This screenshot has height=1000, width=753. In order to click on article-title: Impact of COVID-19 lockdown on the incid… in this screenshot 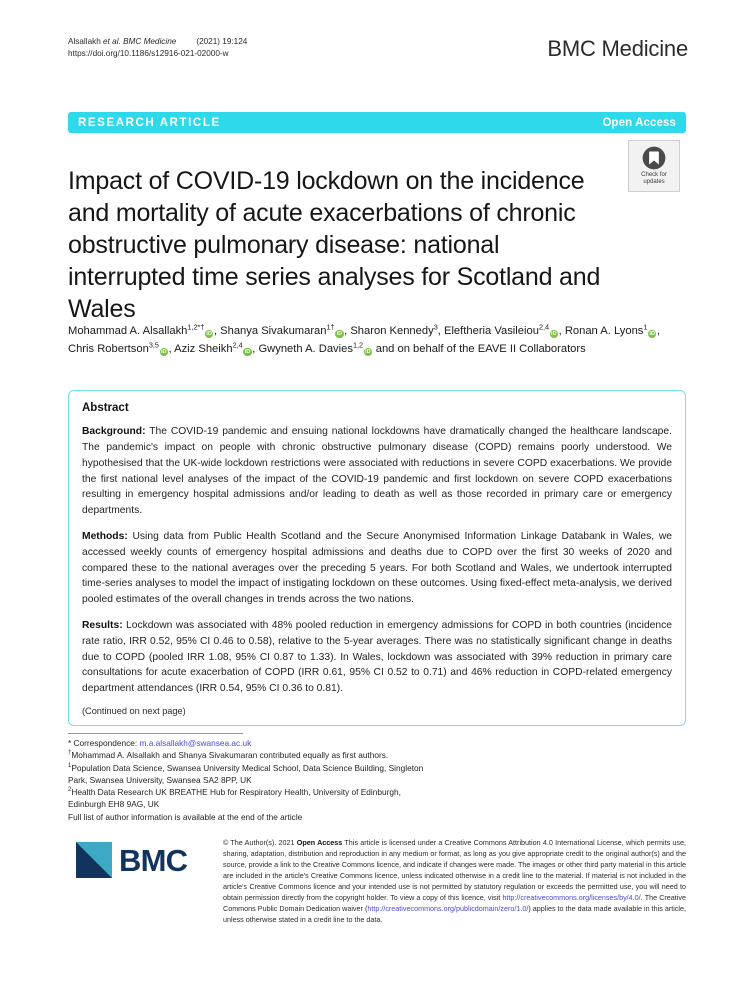, I will do `click(334, 244)`.